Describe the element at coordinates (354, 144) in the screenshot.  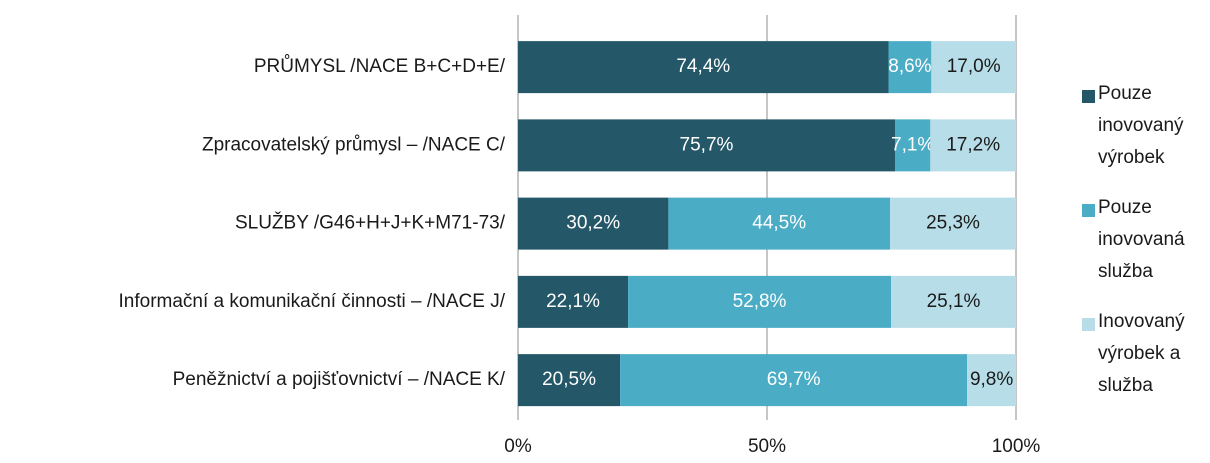
I see `category-label: Zpracovatelský průmysl – /NACE C/` at that location.